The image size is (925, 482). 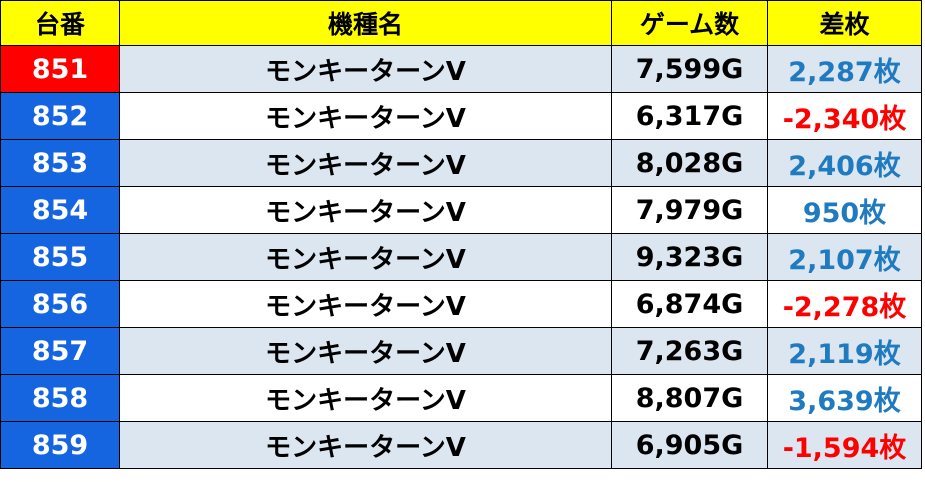 I want to click on medal-difference: 3,639枚, so click(x=844, y=398).